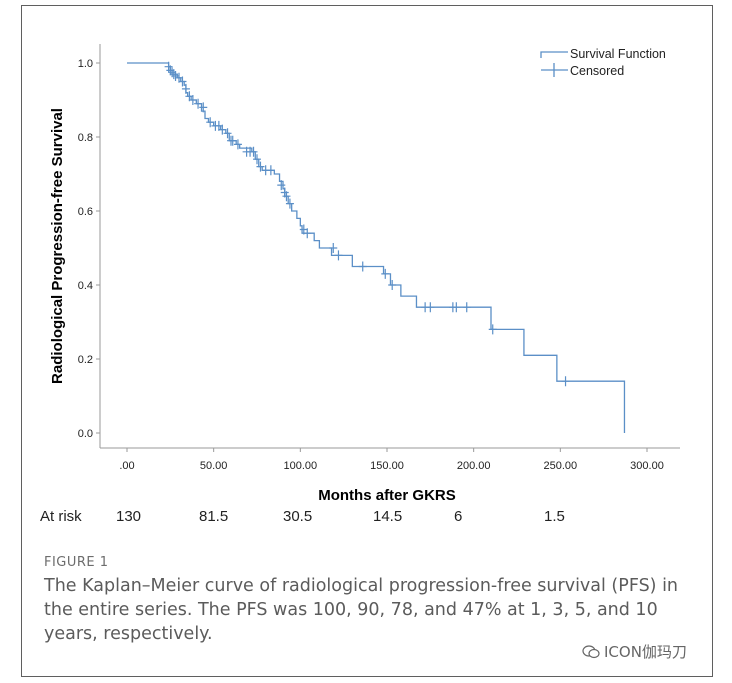  What do you see at coordinates (591, 652) in the screenshot?
I see `wechat-icon` at bounding box center [591, 652].